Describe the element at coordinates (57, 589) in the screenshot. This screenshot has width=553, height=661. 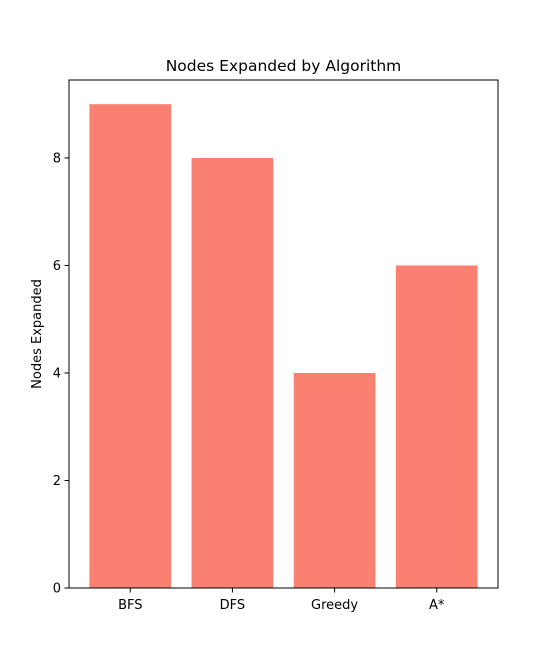
I see `y-tick-label: 0` at that location.